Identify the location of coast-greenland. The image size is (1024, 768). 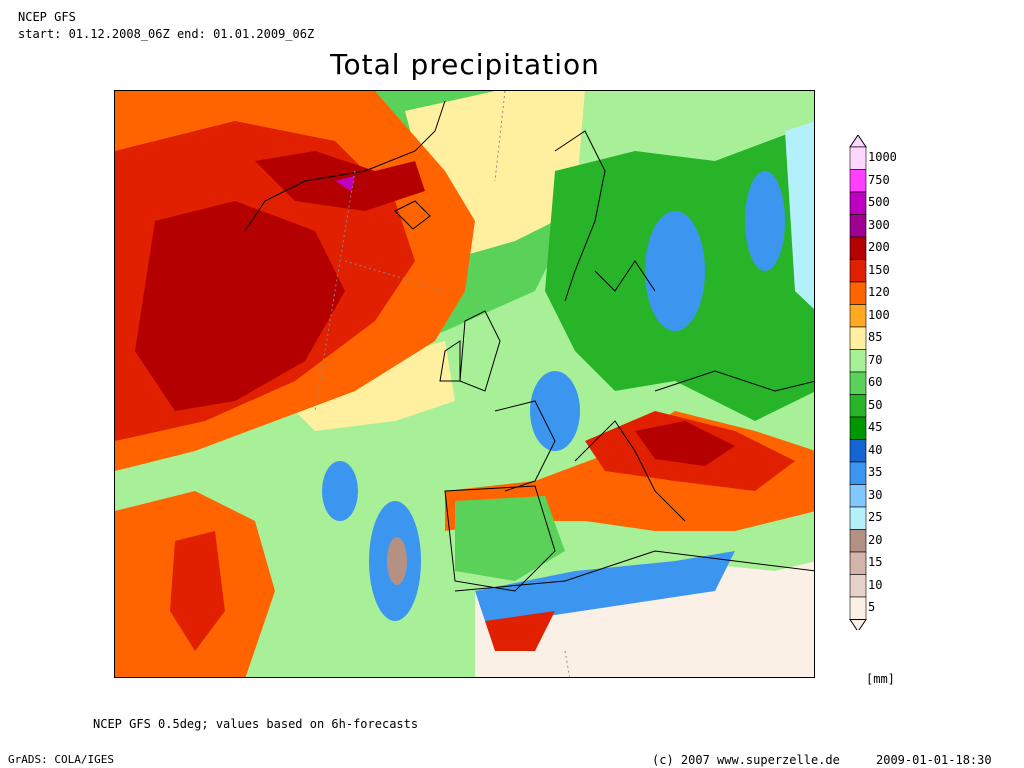
(345, 166).